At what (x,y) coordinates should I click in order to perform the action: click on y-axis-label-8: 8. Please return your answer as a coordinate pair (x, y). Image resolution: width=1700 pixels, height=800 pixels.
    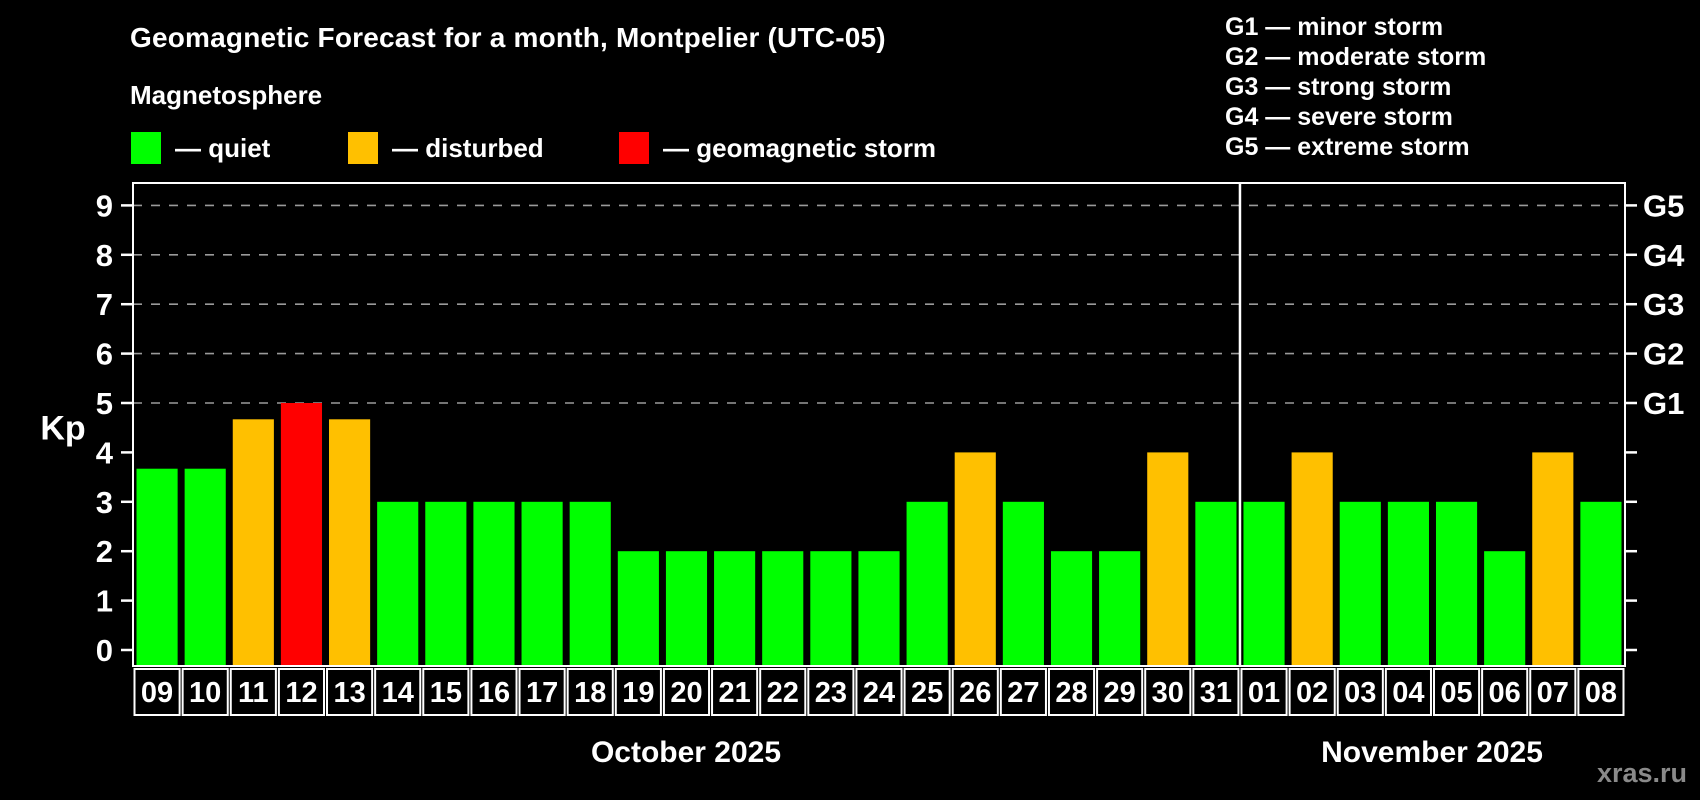
    Looking at the image, I should click on (104, 255).